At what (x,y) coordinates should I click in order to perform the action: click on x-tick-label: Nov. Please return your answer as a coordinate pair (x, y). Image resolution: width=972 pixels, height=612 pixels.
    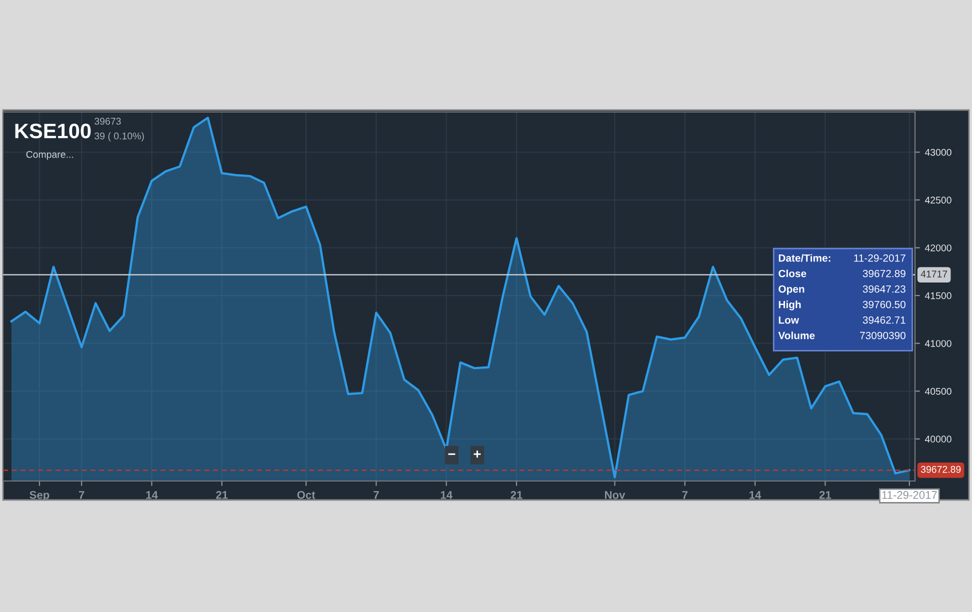
    Looking at the image, I should click on (615, 495).